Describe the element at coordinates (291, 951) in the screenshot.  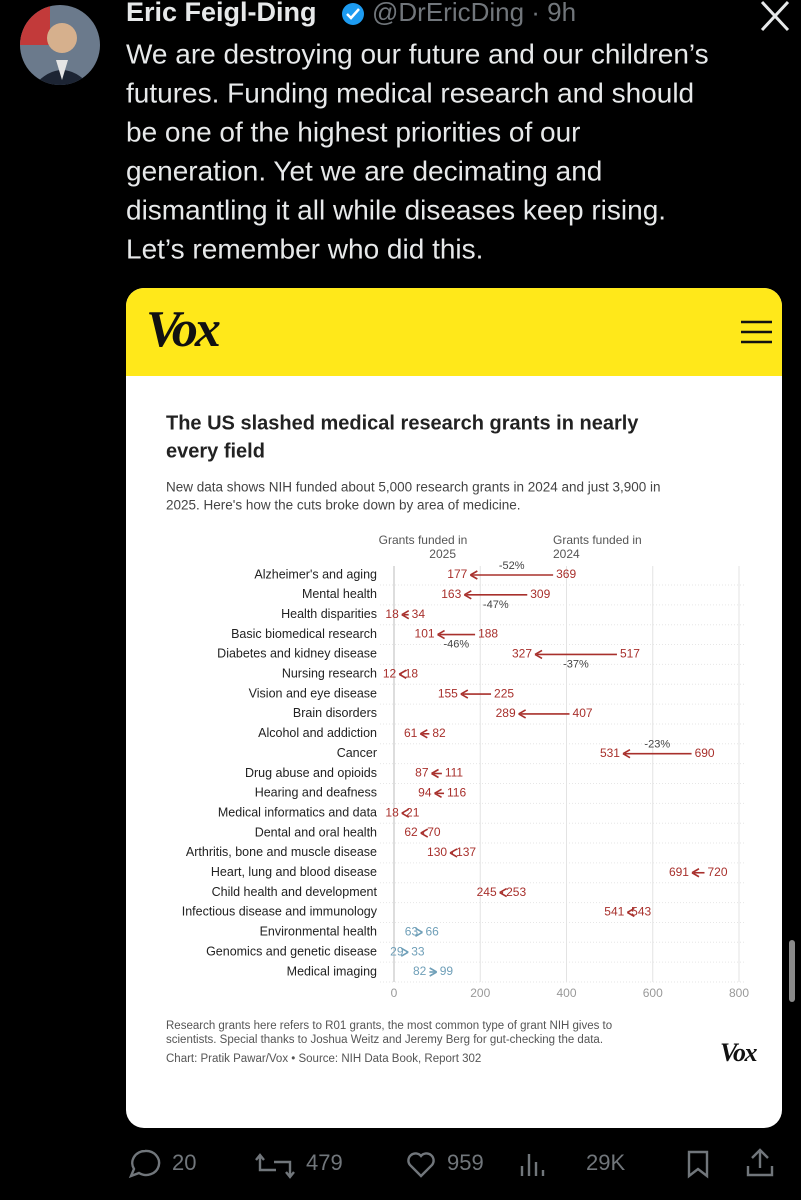
I see `category-label: Genomics and genetic disease` at that location.